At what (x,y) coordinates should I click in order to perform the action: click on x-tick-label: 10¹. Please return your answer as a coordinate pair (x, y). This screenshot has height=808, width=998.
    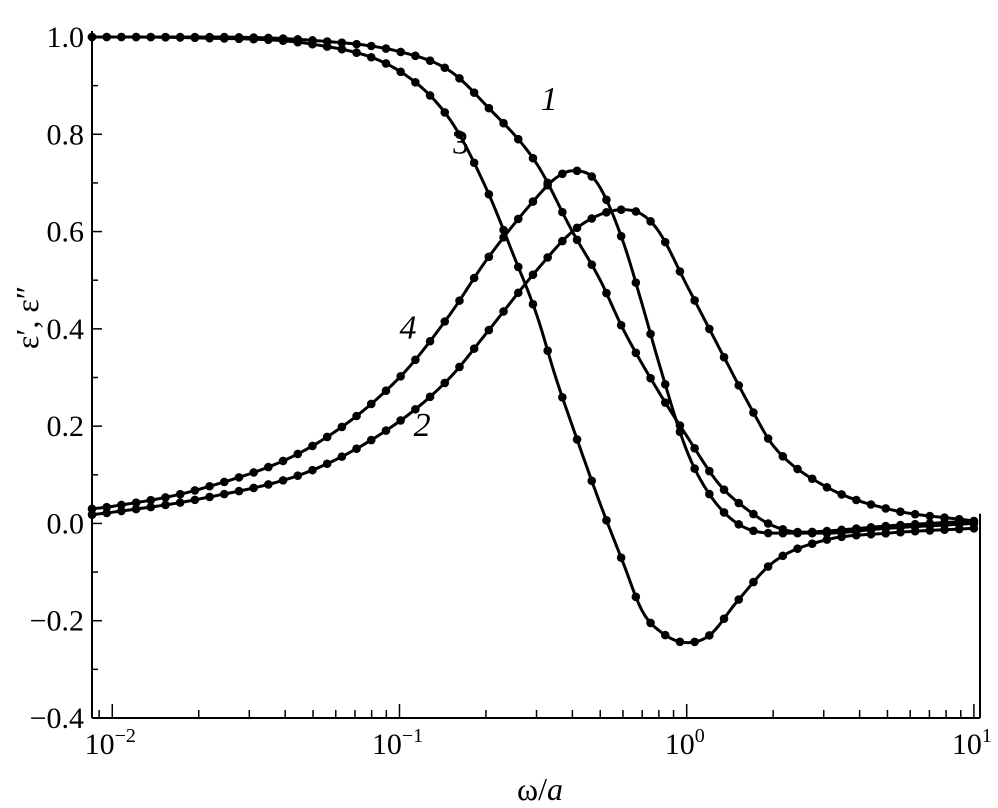
    Looking at the image, I should click on (972, 743).